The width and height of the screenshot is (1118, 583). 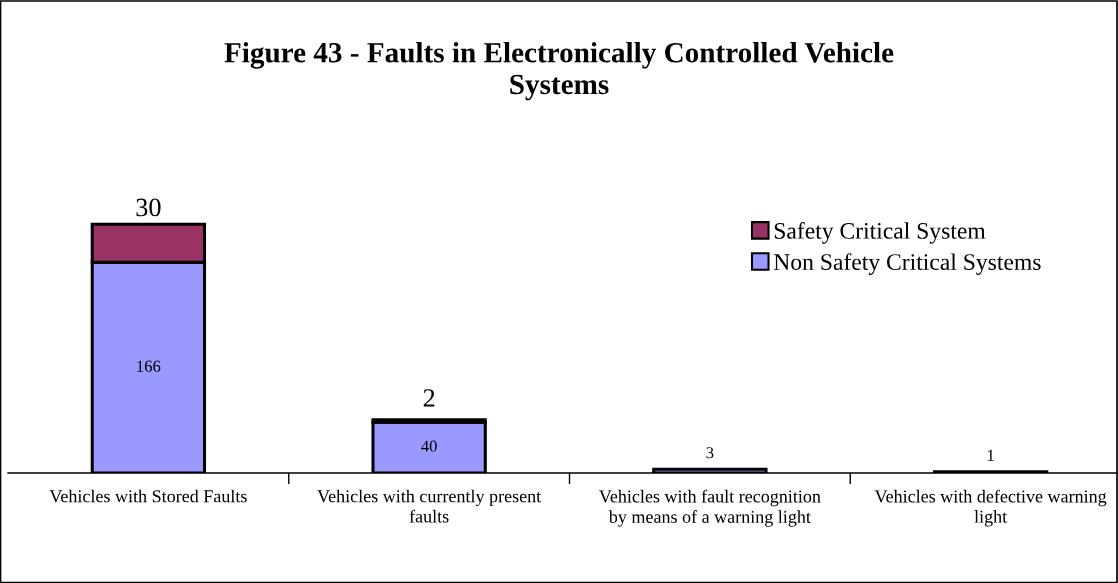 What do you see at coordinates (149, 366) in the screenshot?
I see `data-label: 166` at bounding box center [149, 366].